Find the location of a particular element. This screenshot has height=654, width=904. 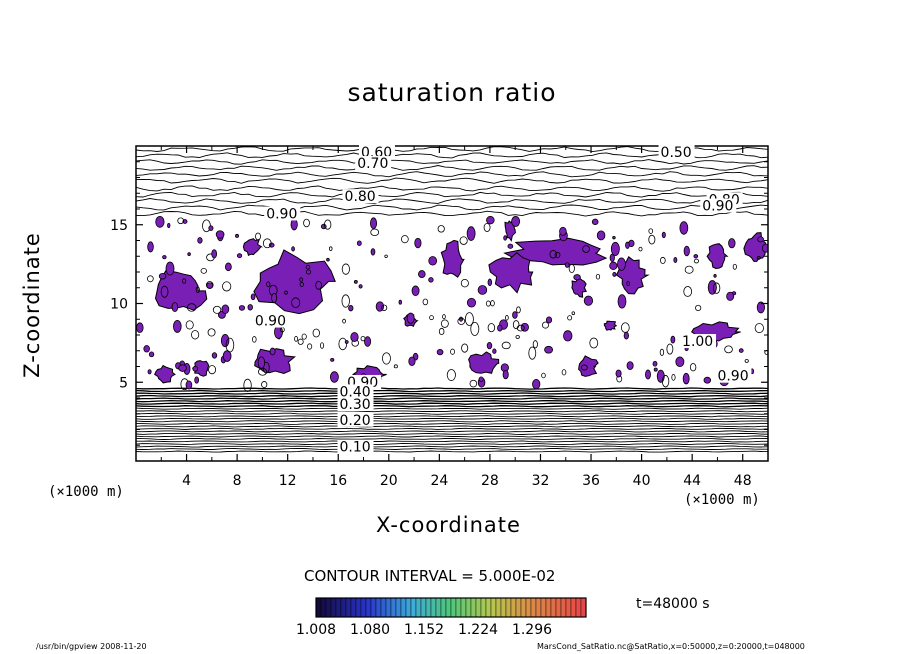

contour-label: 0.40 is located at coordinates (355, 392).